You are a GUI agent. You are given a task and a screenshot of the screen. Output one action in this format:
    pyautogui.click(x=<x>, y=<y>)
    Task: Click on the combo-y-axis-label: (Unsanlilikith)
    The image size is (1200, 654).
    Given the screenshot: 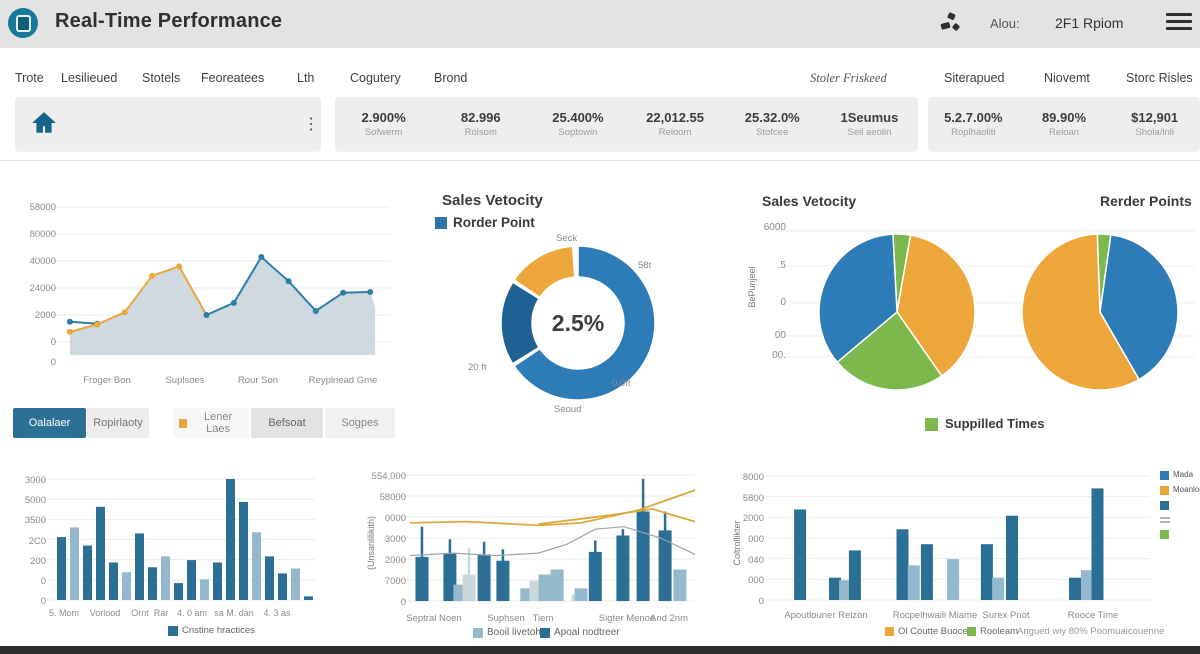 What is the action you would take?
    pyautogui.click(x=371, y=543)
    